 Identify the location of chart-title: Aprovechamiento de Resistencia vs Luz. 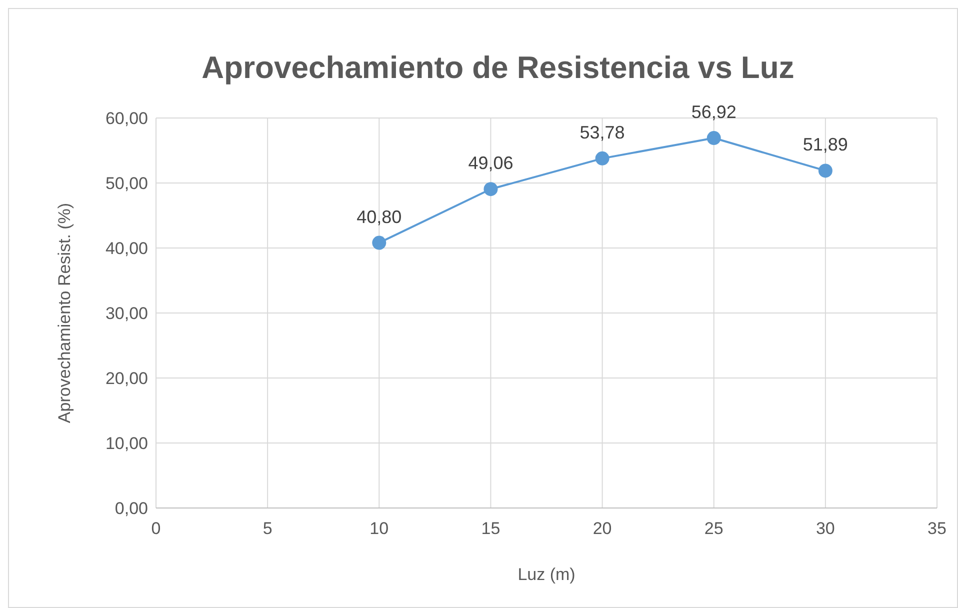
(498, 67).